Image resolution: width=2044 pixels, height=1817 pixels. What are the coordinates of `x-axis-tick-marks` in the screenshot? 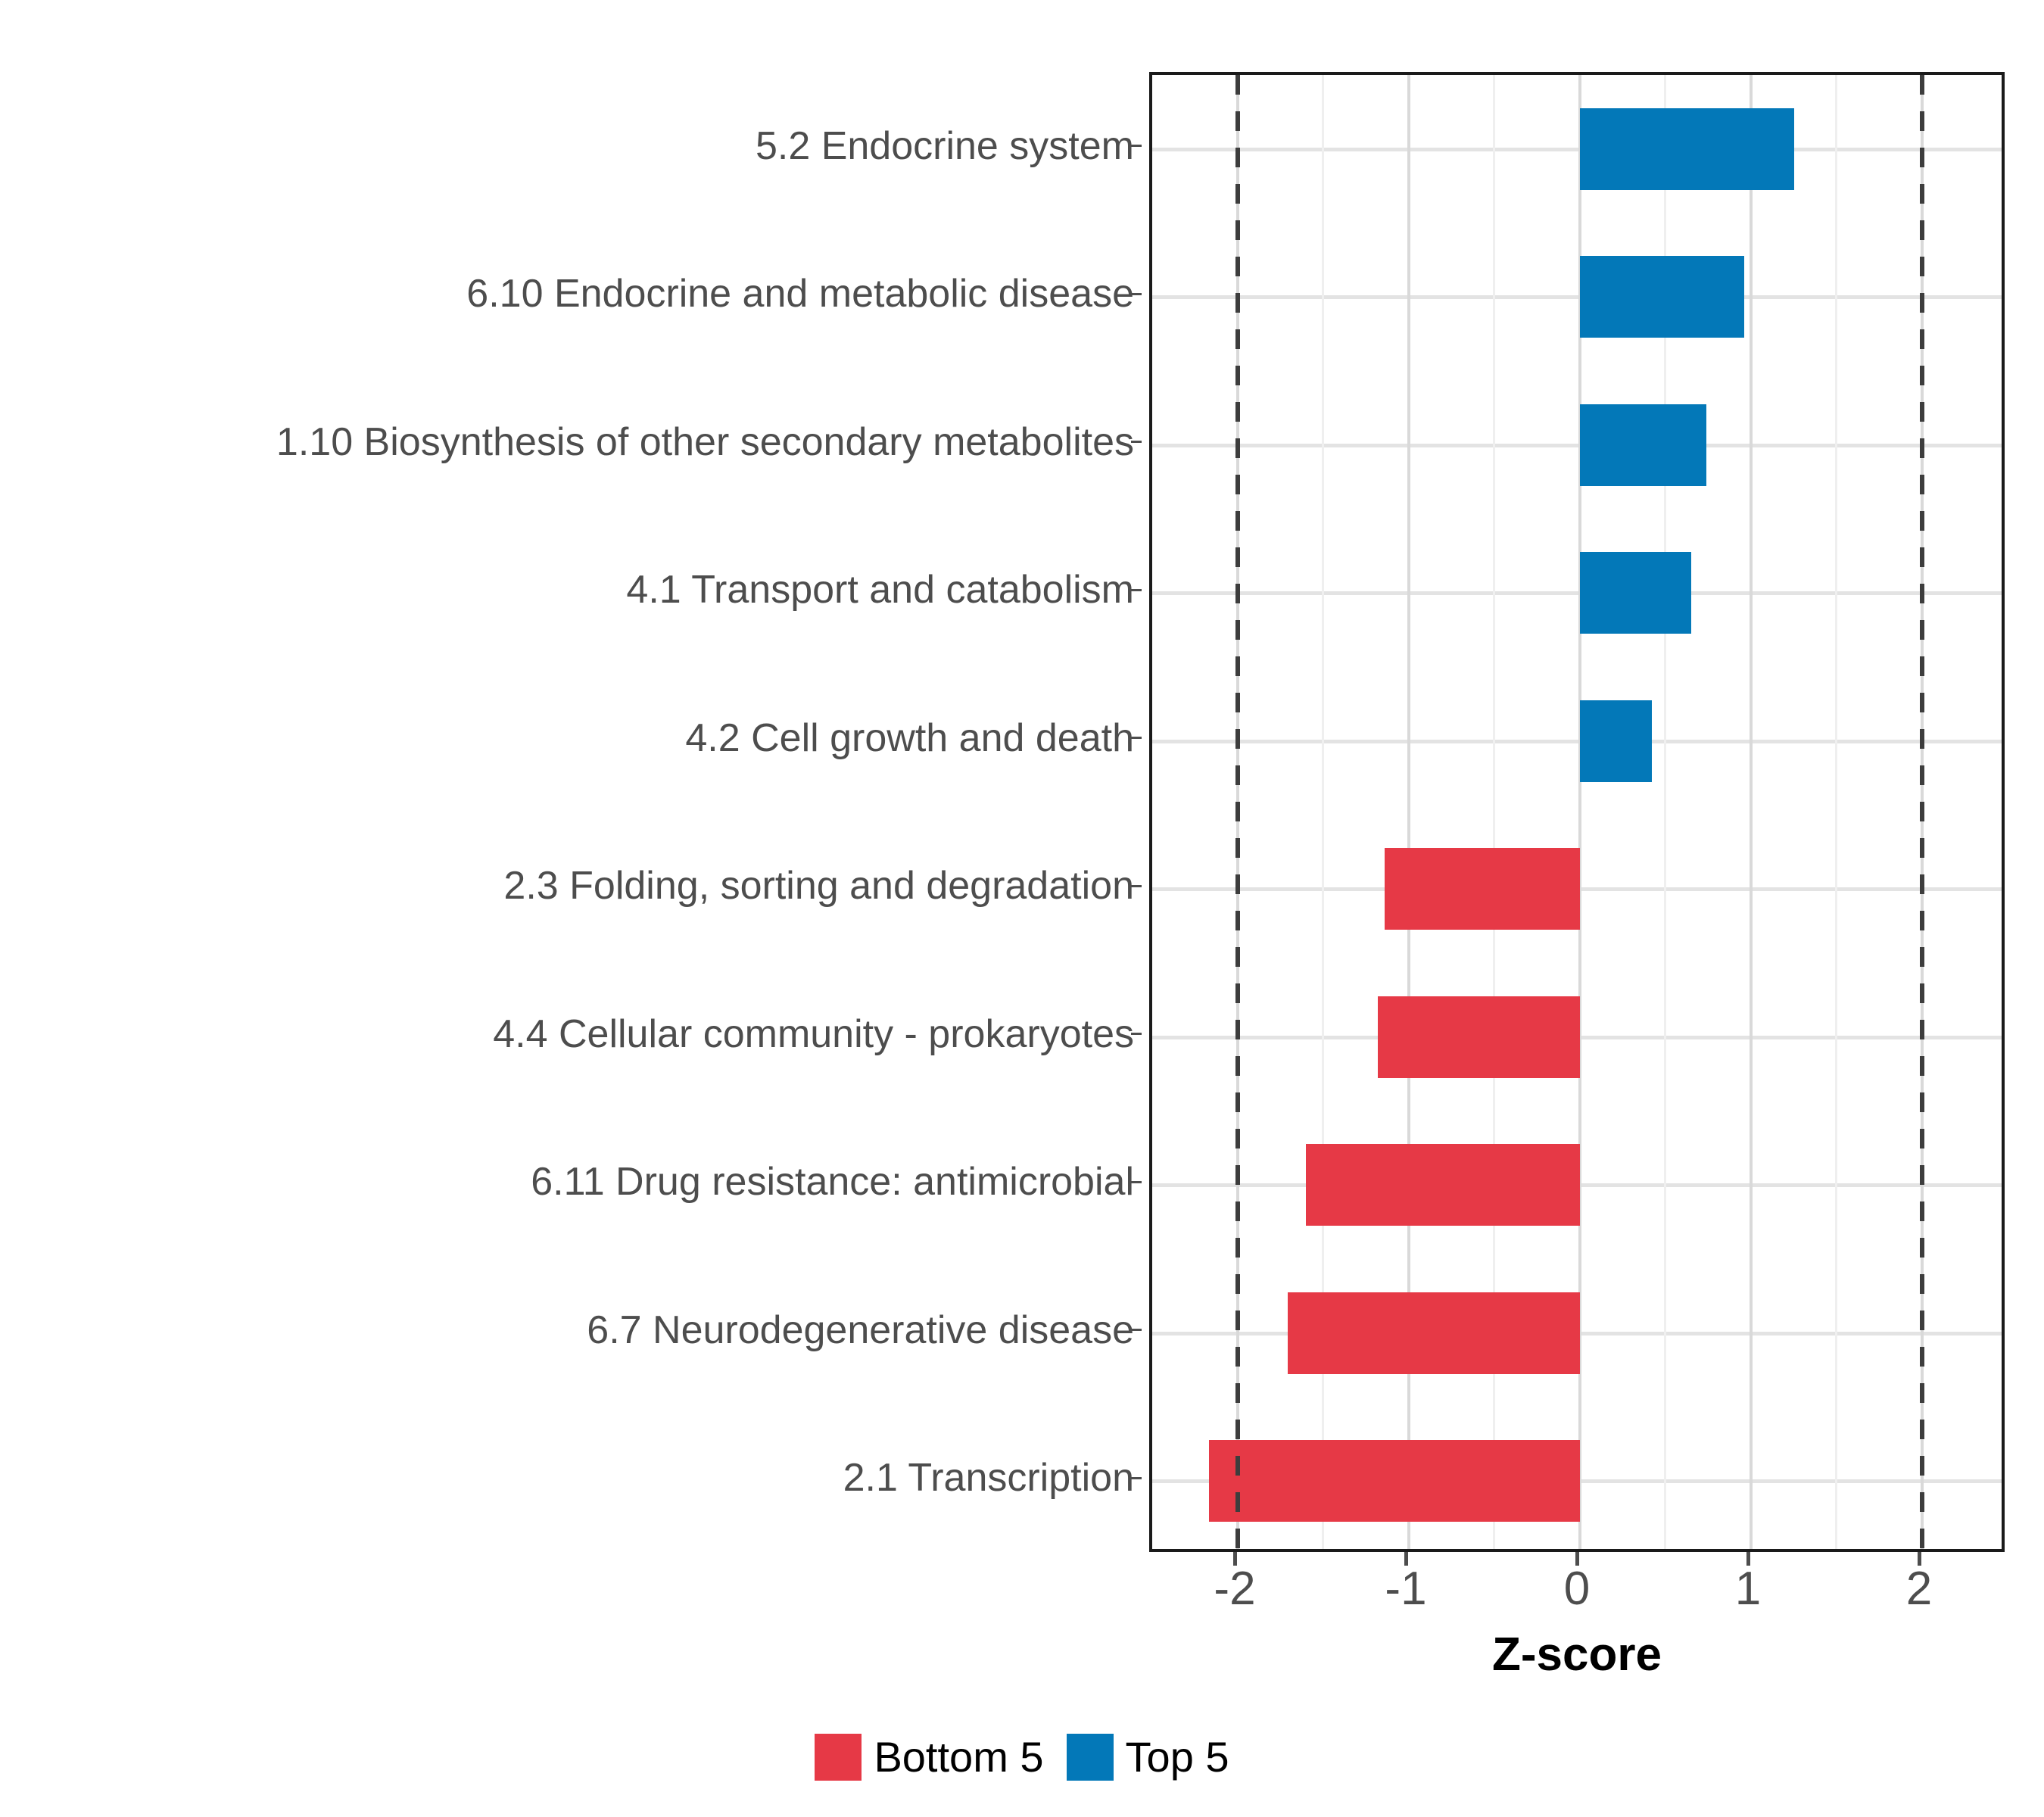 It's located at (1577, 1559).